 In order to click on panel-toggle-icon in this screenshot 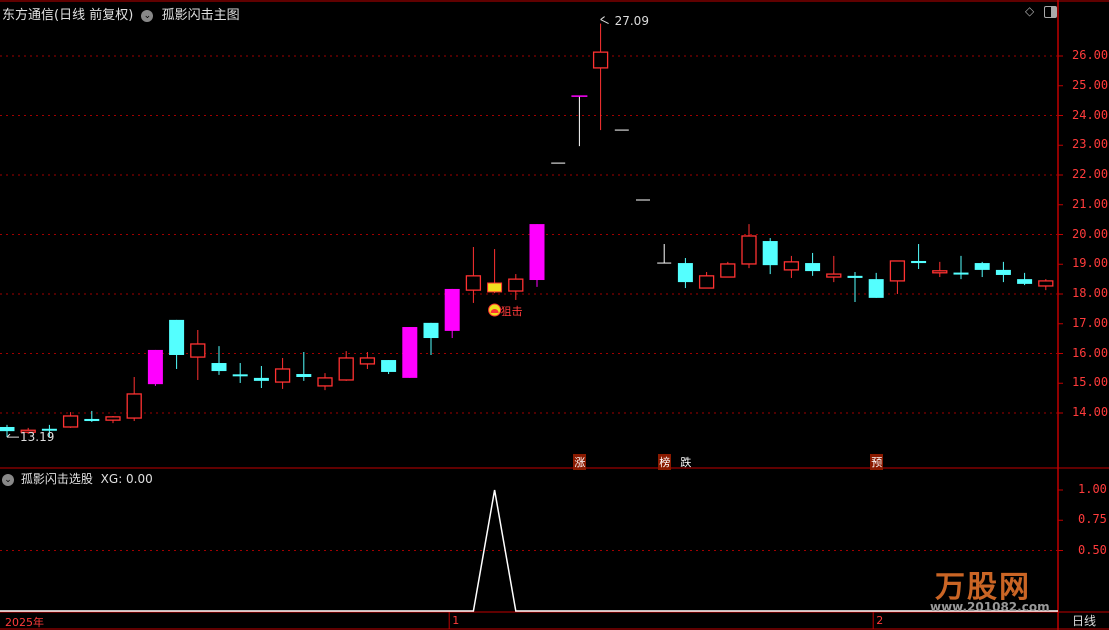, I will do `click(1050, 11)`.